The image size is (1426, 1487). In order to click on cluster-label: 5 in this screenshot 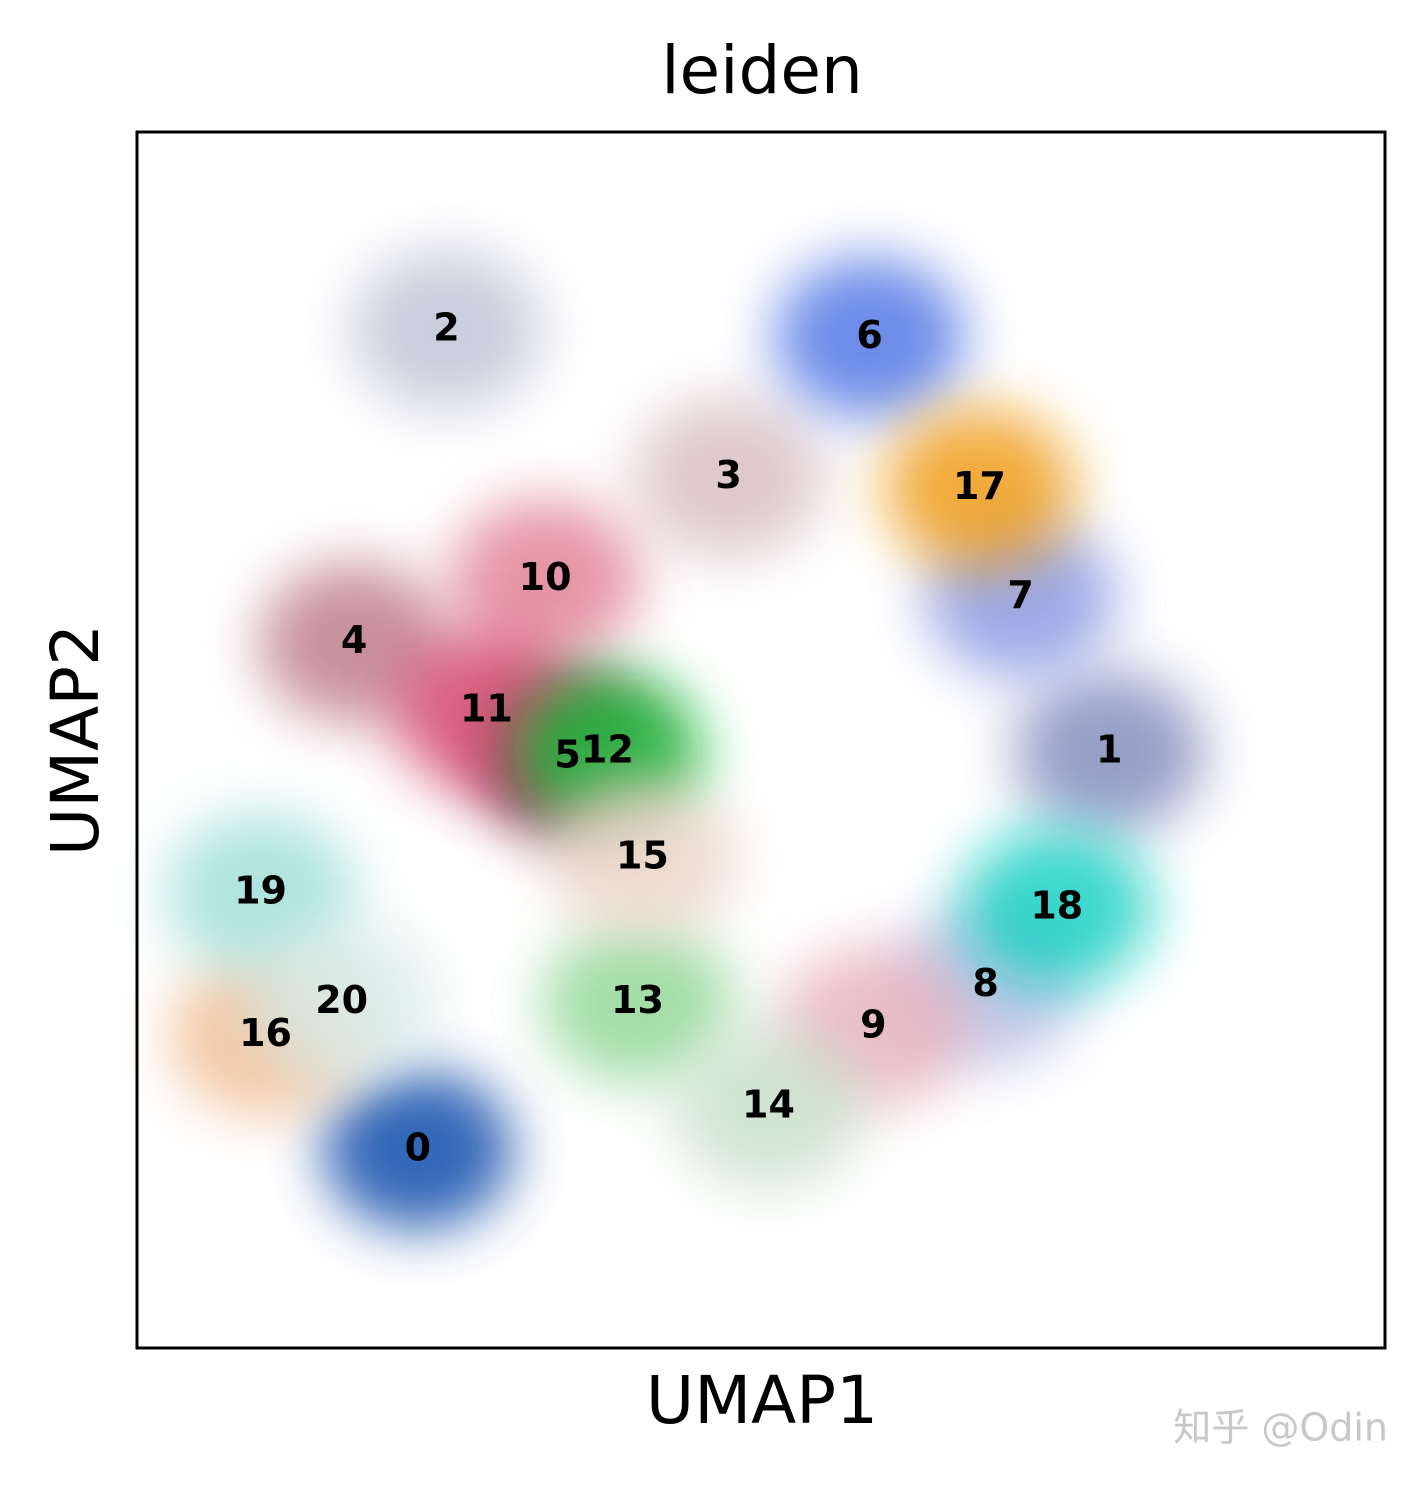, I will do `click(567, 755)`.